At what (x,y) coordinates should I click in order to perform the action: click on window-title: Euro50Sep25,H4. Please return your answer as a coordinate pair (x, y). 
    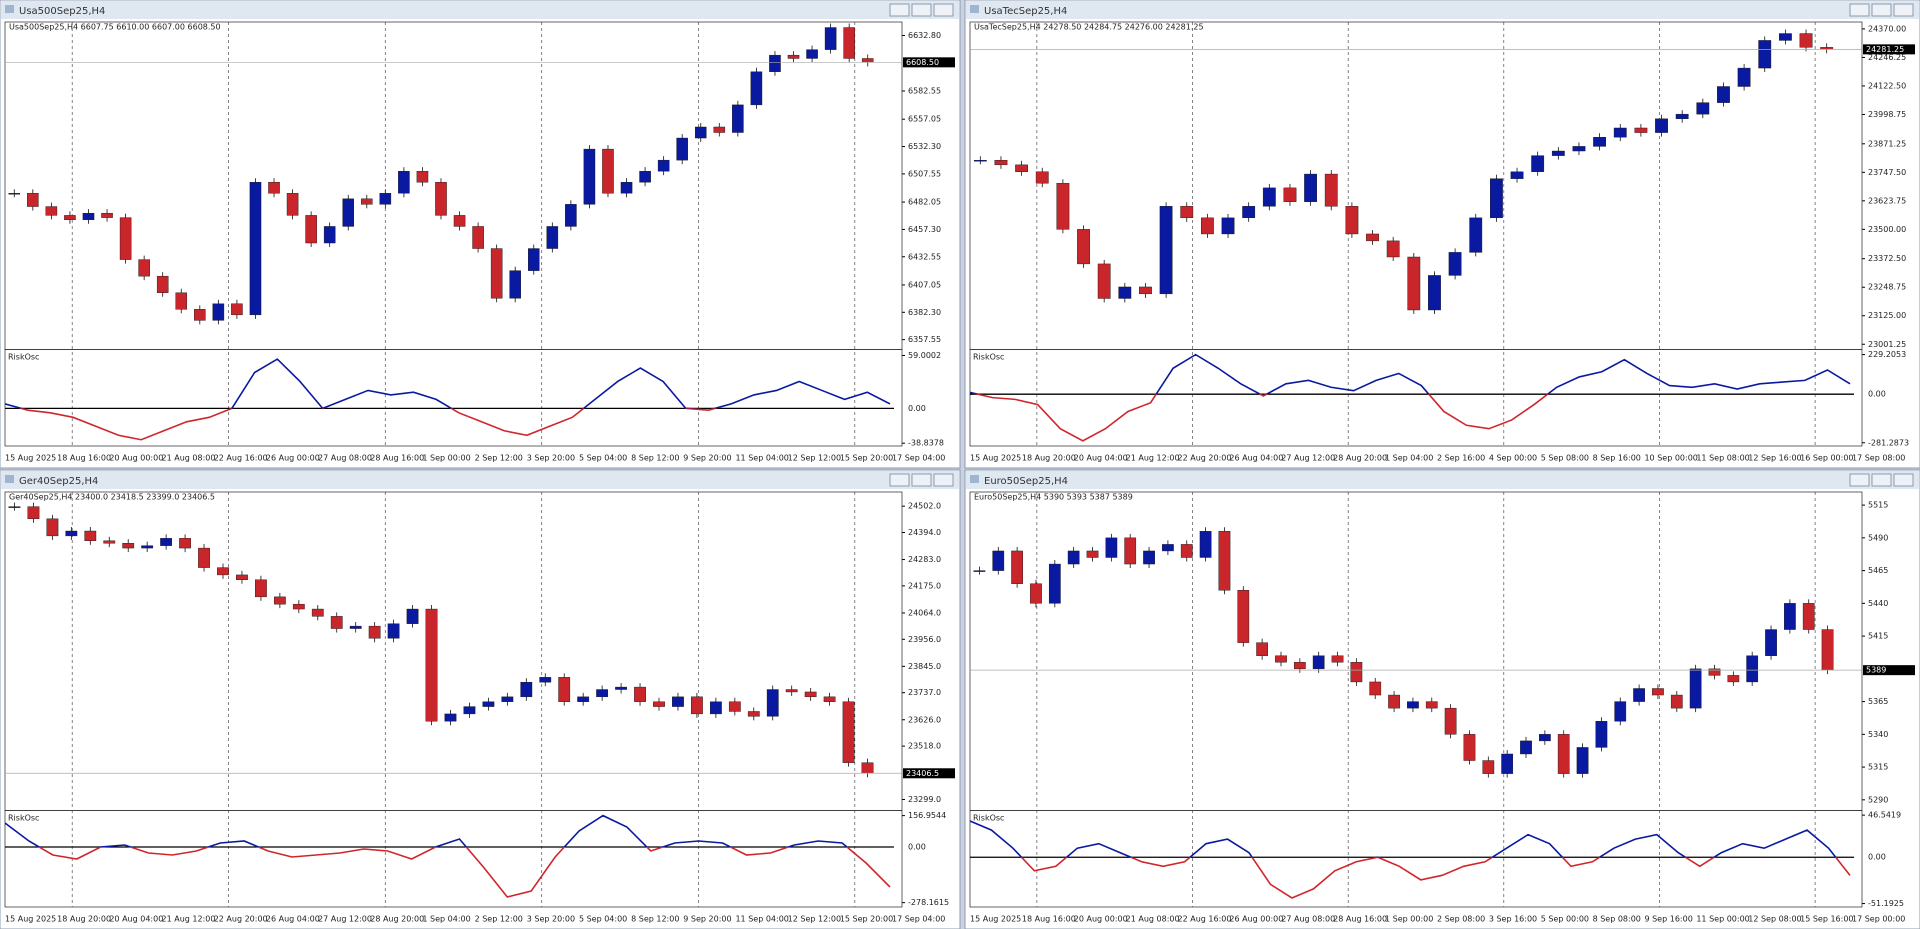
    Looking at the image, I should click on (1026, 481).